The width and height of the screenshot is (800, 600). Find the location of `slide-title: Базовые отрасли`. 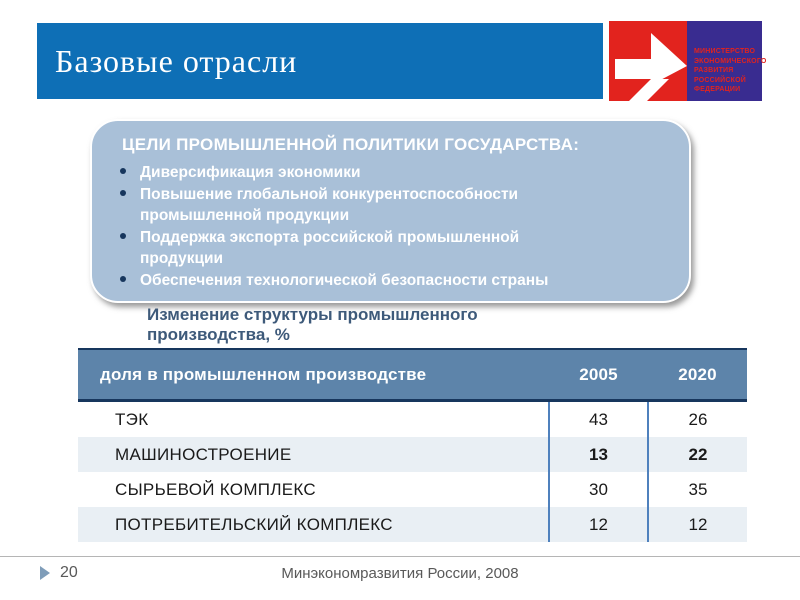

slide-title: Базовые отрасли is located at coordinates (176, 60).